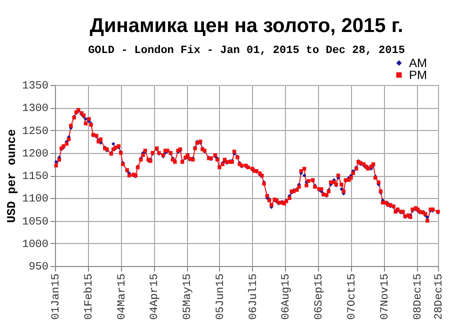 Image resolution: width=450 pixels, height=320 pixels. Describe the element at coordinates (38, 268) in the screenshot. I see `y-tick-label: 950` at that location.